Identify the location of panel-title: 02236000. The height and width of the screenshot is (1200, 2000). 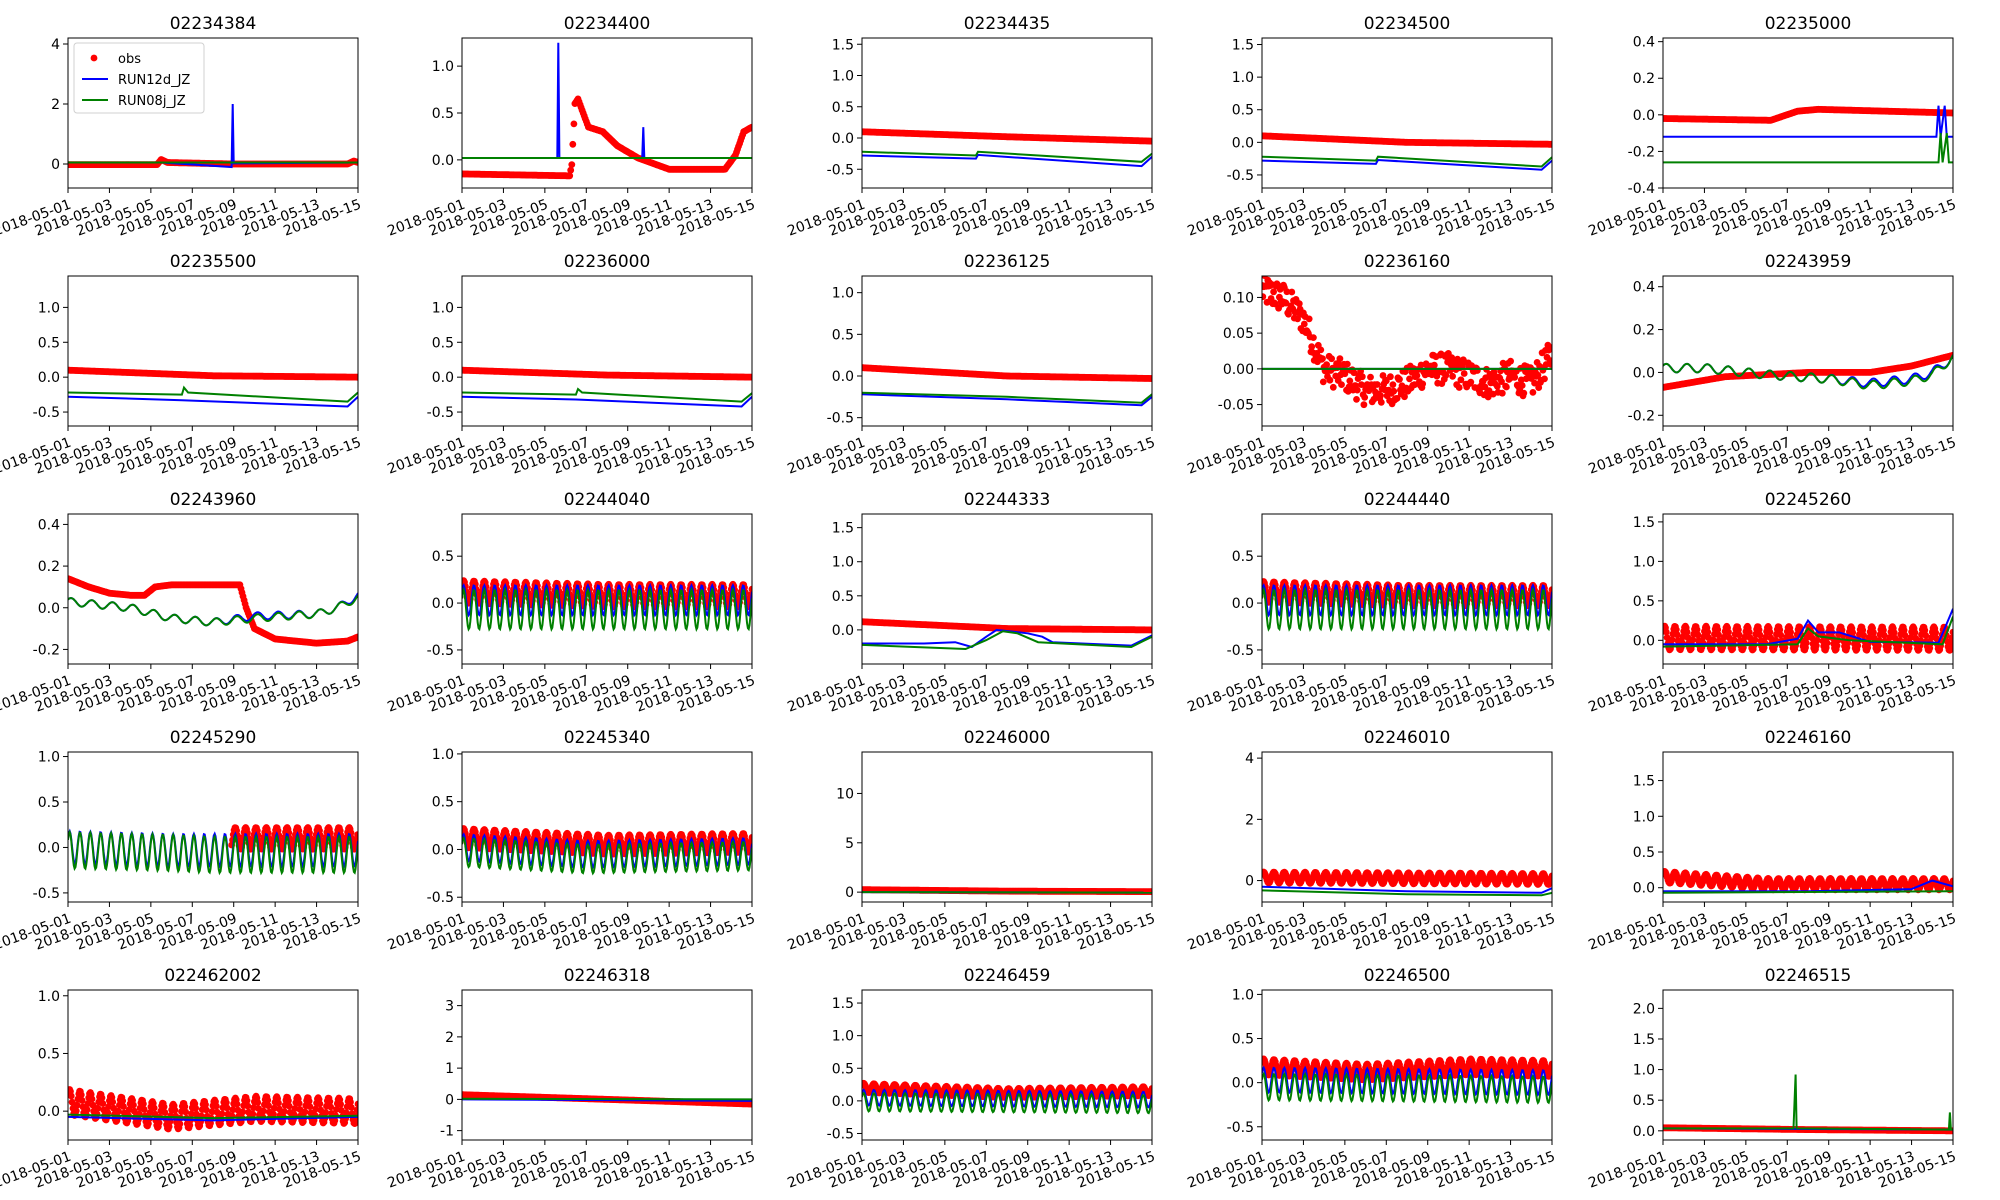
(607, 262).